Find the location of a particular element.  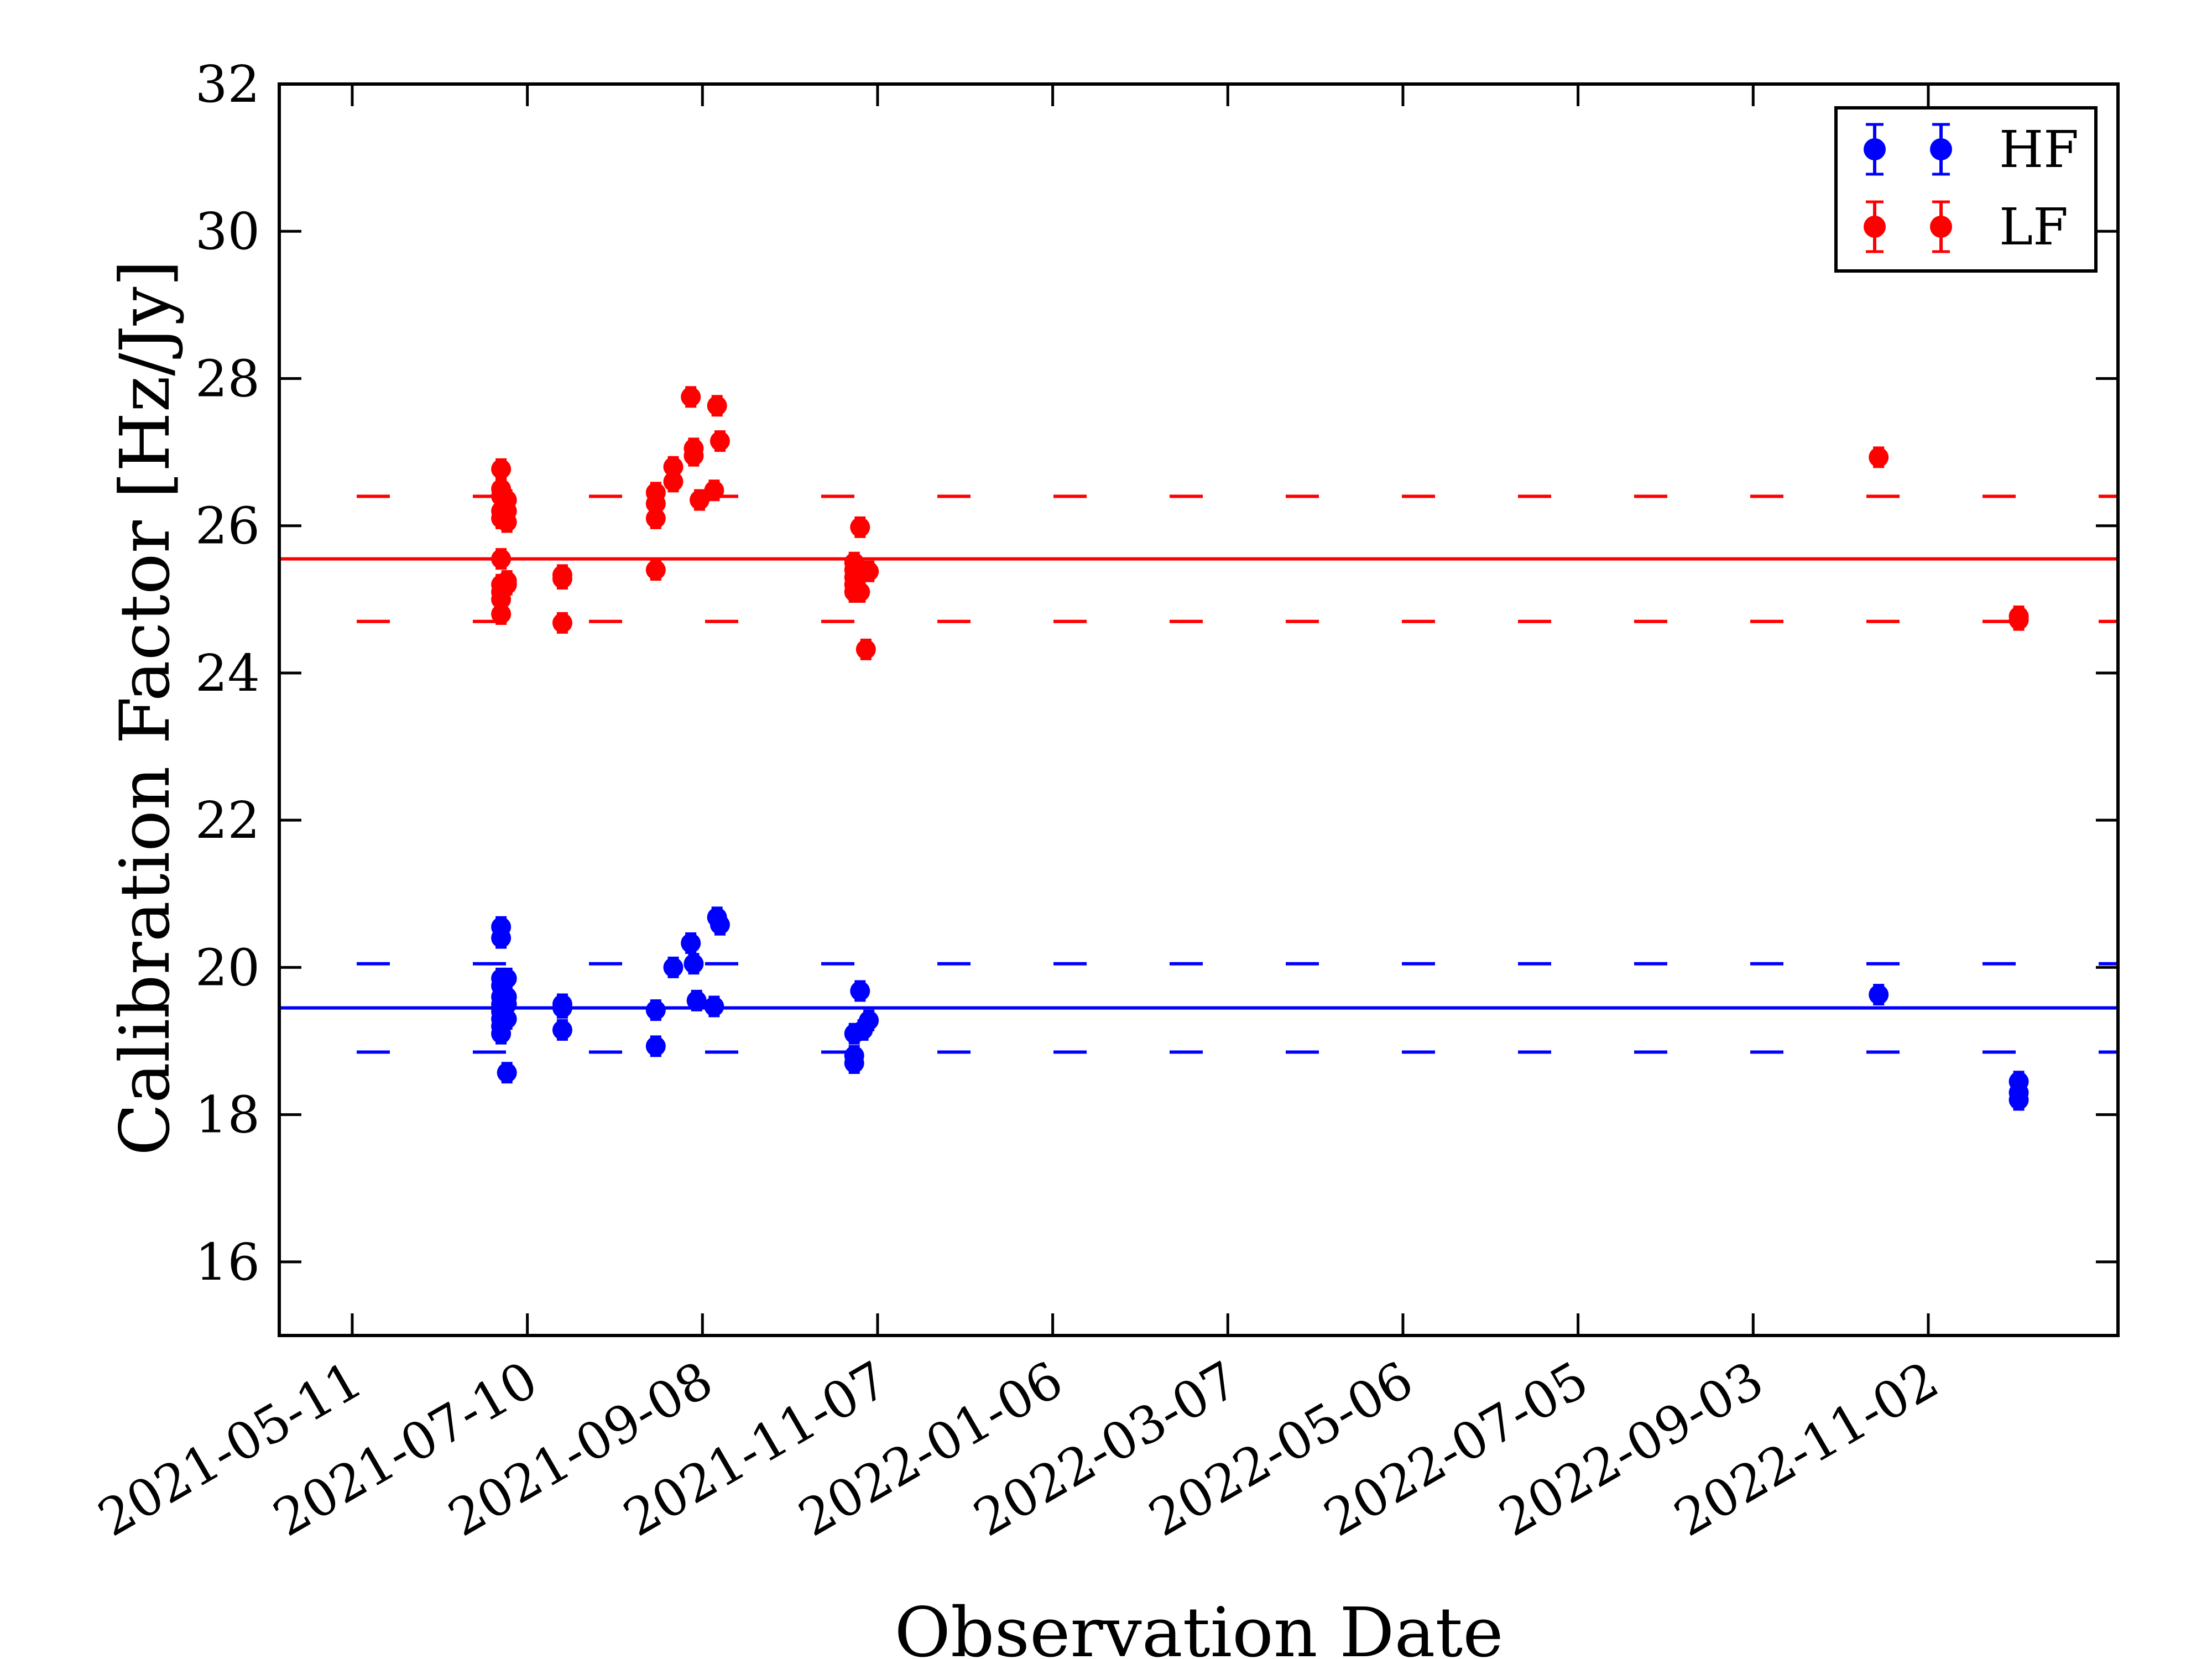

y-axis-title: Calibration Factor [Hz/Jy] is located at coordinates (146, 708).